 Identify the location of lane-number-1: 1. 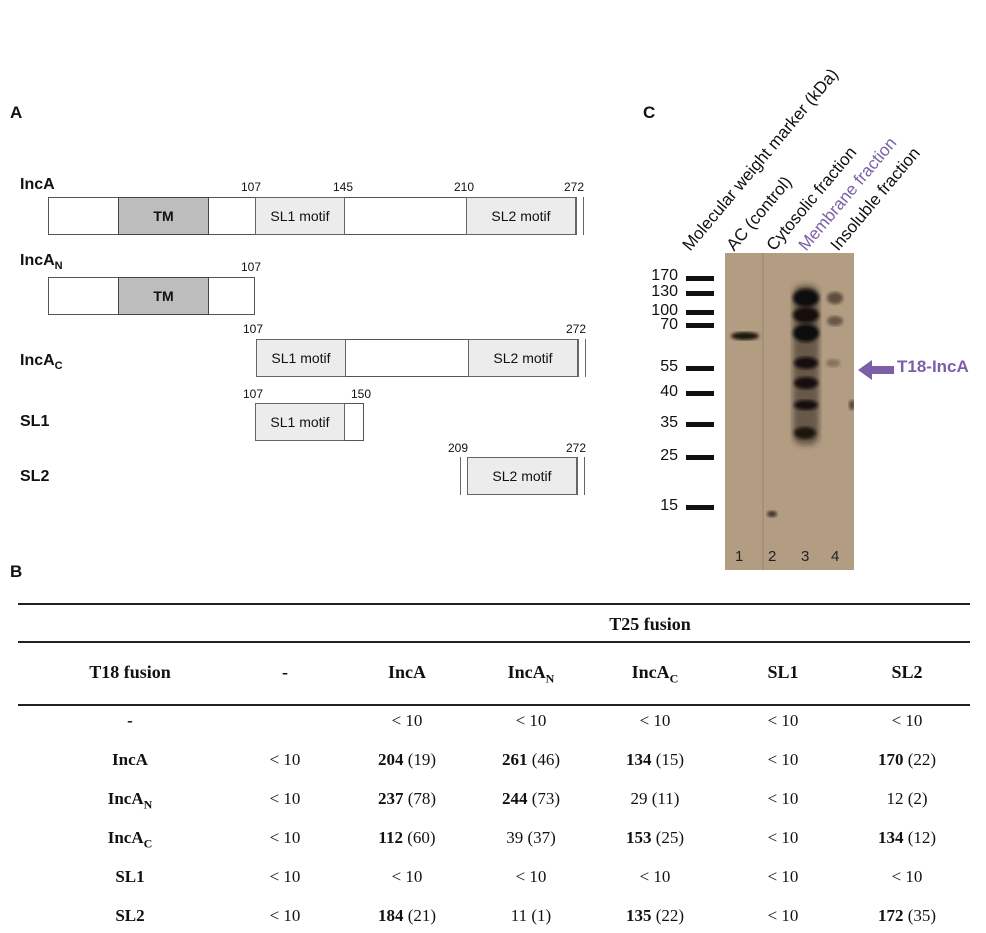
(739, 556).